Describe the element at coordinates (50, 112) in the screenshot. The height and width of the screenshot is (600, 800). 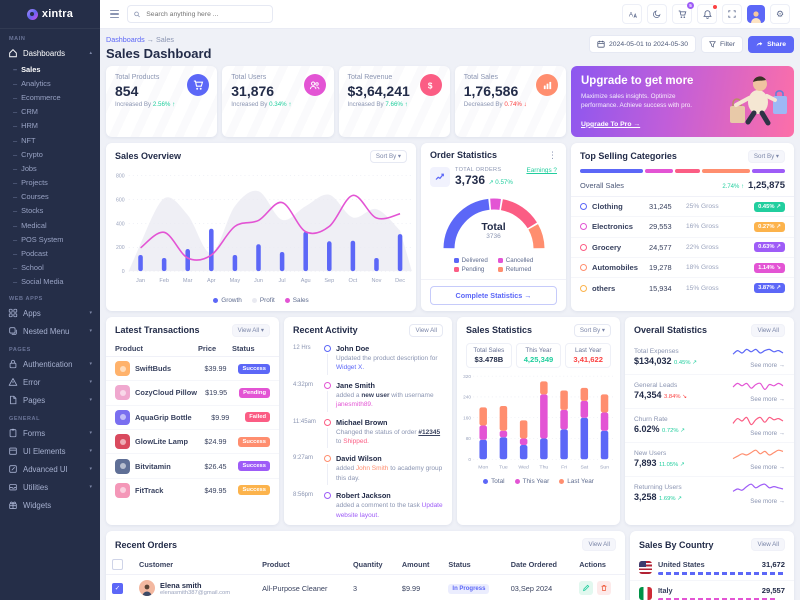
I see `sidebar-subitem-crm: – CRM` at that location.